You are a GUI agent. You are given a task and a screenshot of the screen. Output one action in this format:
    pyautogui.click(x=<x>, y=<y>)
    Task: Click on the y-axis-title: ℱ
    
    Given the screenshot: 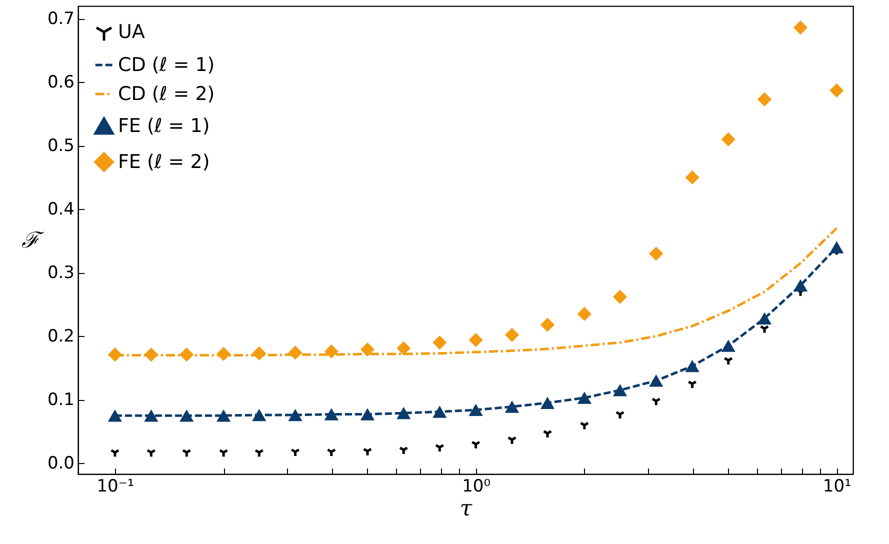 What is the action you would take?
    pyautogui.click(x=32, y=241)
    